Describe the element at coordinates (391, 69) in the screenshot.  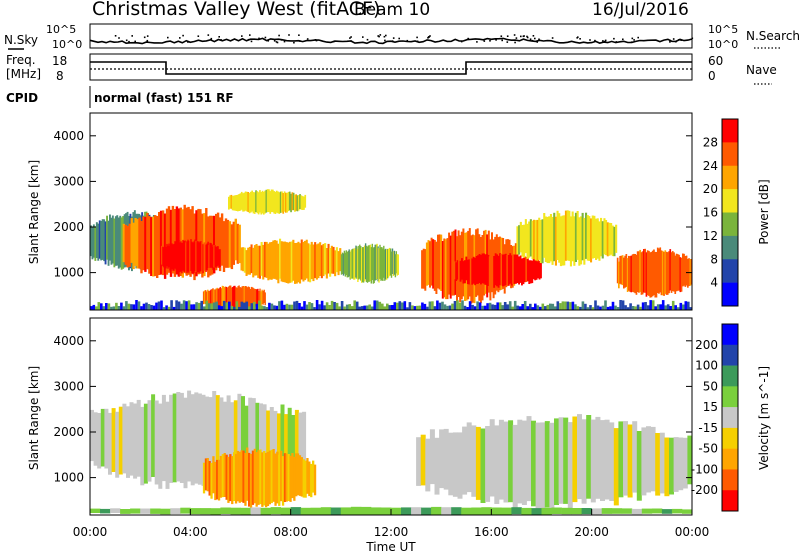
I see `frequency-panel: Freq. [MHz] 18 8 60 0 Nave` at that location.